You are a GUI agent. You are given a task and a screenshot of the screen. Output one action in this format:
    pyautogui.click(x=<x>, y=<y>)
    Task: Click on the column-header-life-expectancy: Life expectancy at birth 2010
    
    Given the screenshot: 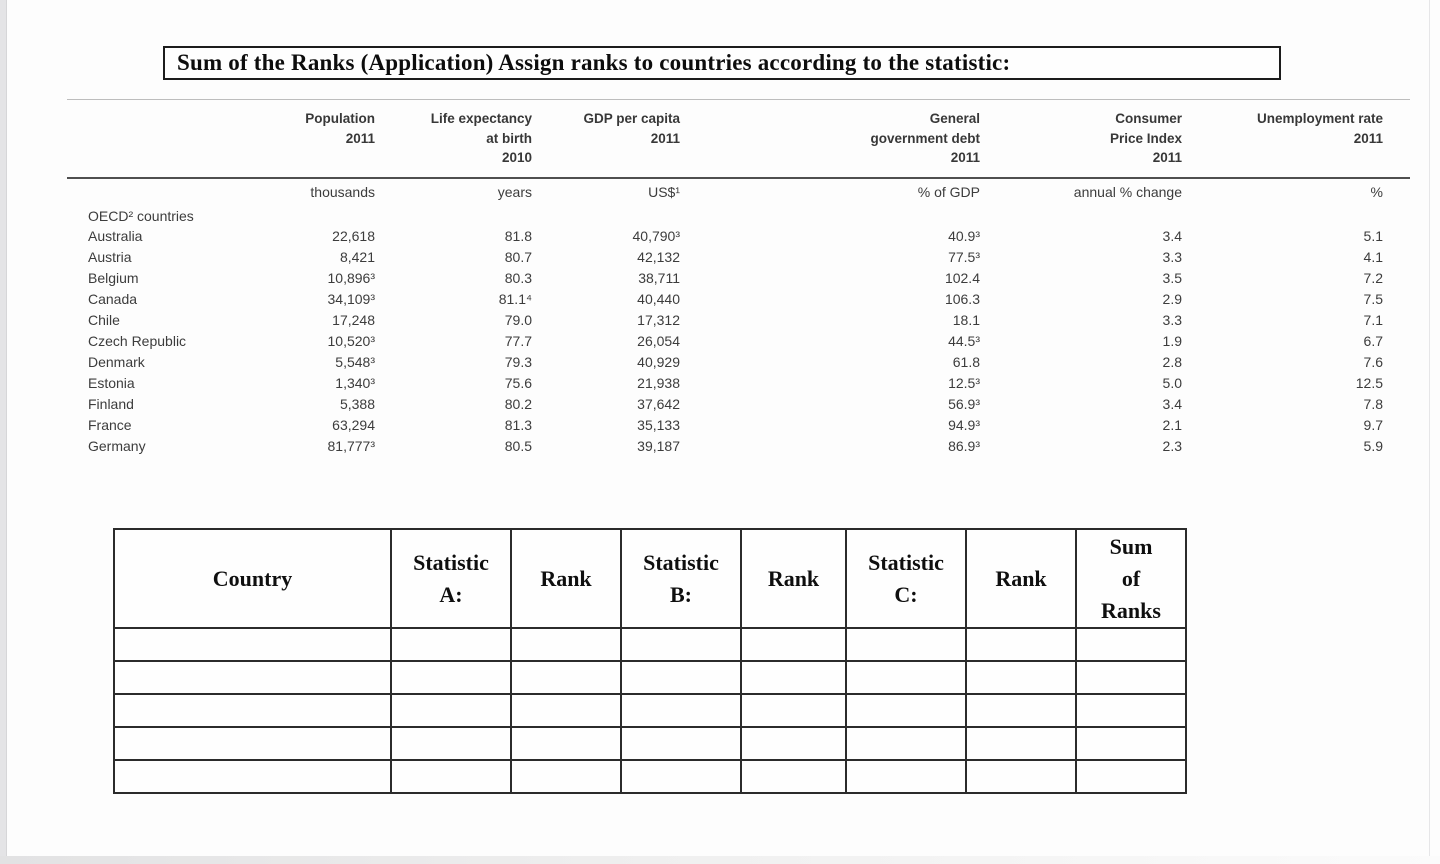 What is the action you would take?
    pyautogui.click(x=453, y=139)
    